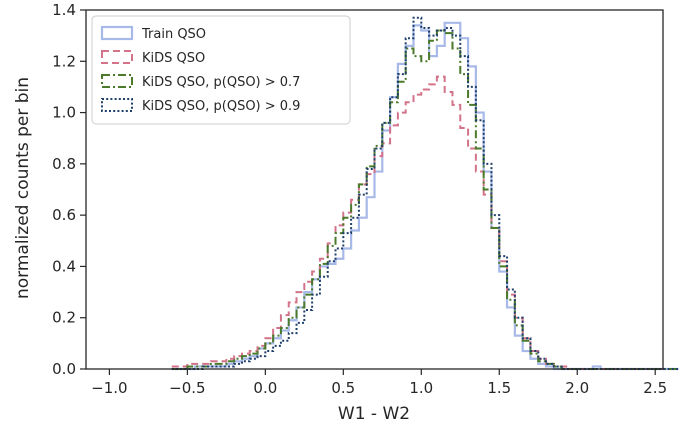  Describe the element at coordinates (173, 34) in the screenshot. I see `legend-label-0: Train QSO` at that location.